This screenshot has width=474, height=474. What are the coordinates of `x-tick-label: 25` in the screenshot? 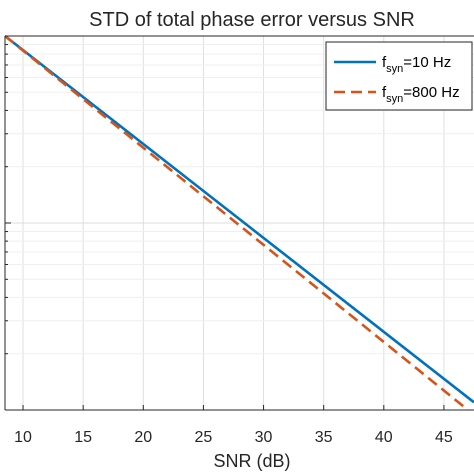 It's located at (204, 437).